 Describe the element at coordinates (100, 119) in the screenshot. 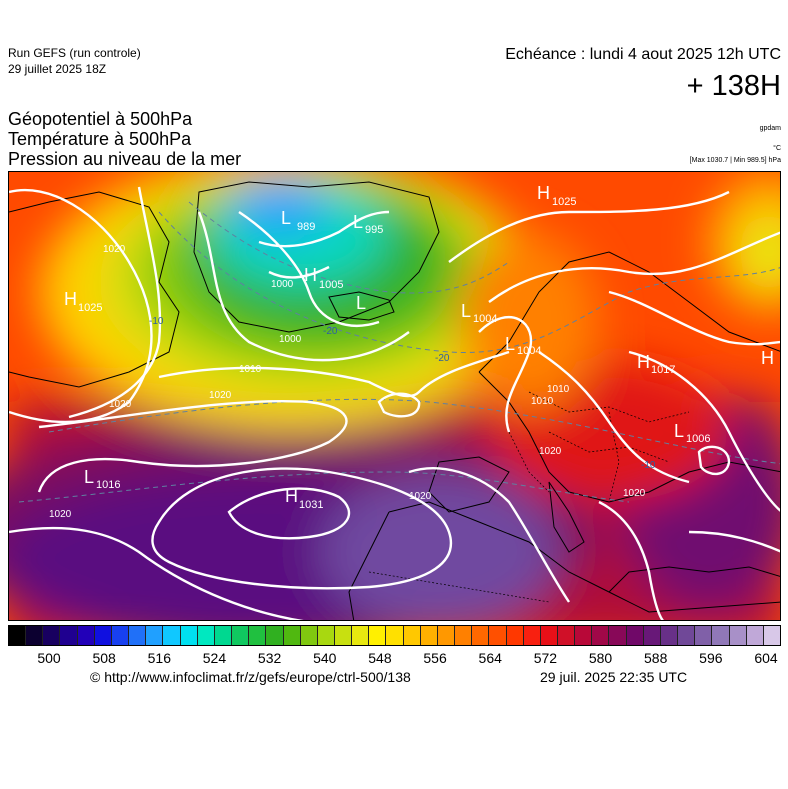

I see `param-geopotential: Géopotentiel à 500hPa` at that location.